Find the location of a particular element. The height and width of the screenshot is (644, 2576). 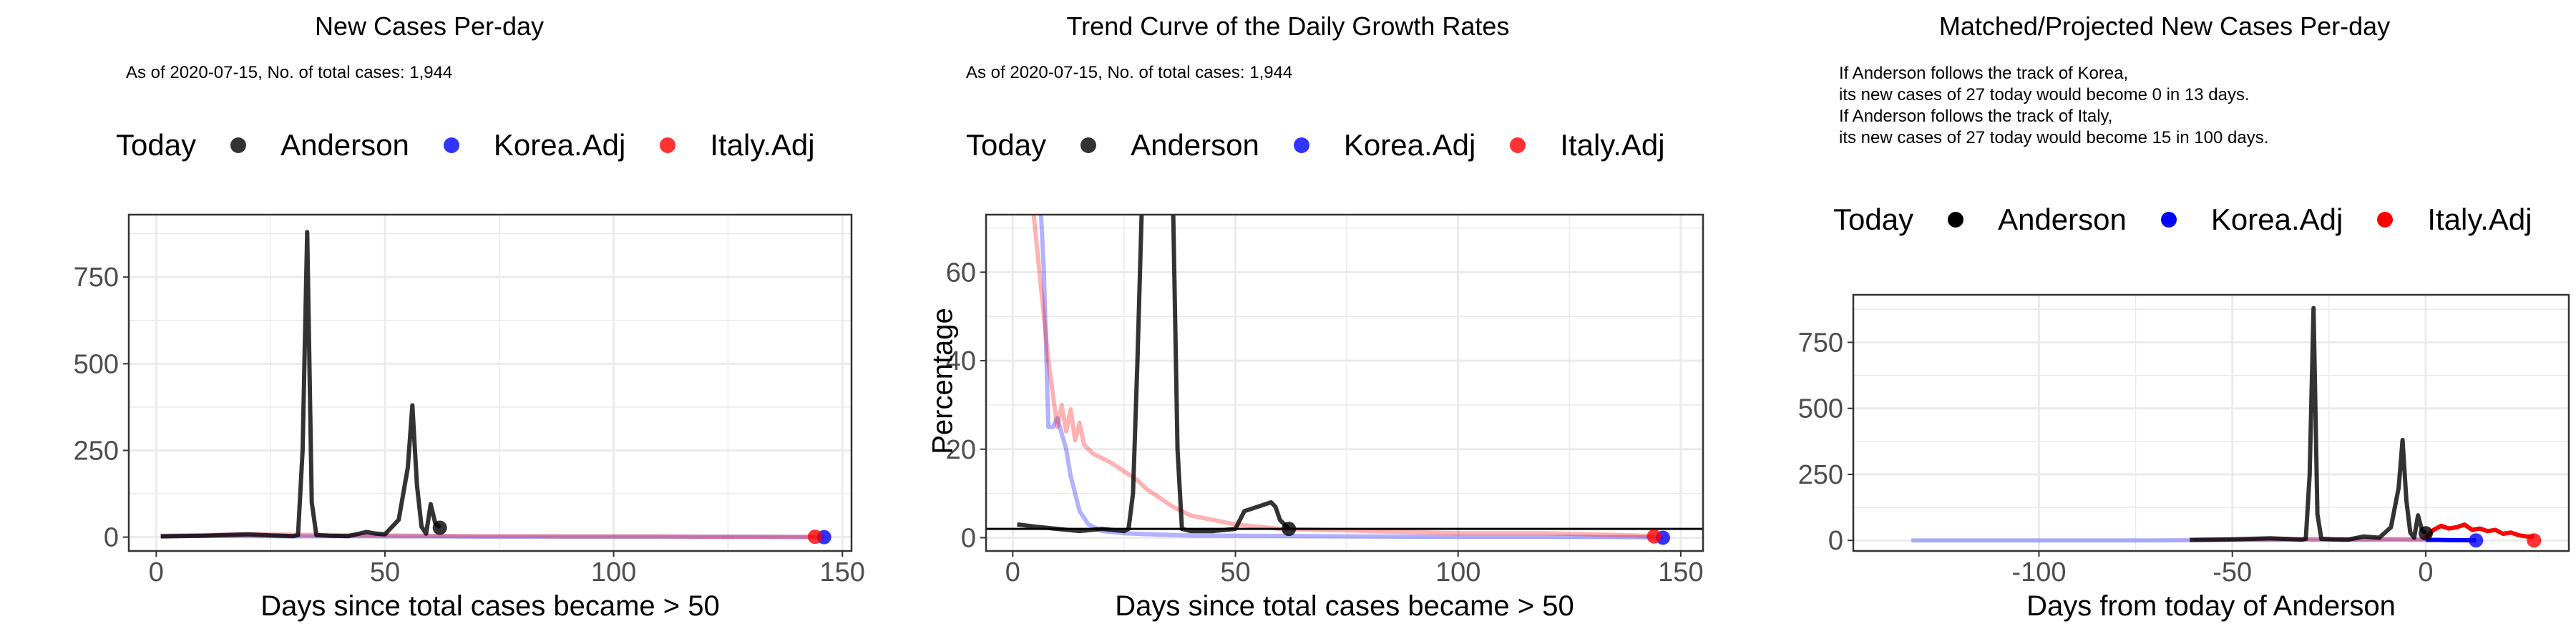

y-axis-label: Percentage is located at coordinates (943, 381).